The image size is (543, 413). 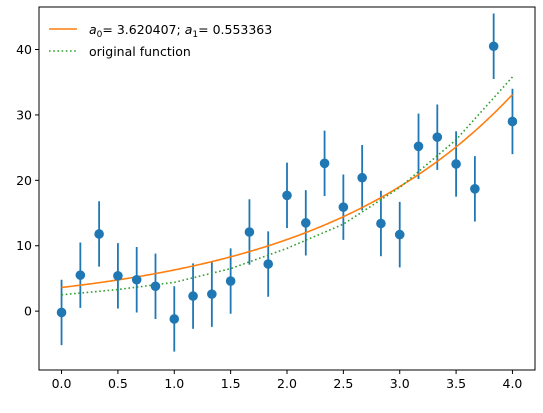 I want to click on x-tick-label: 2.5, so click(x=343, y=383).